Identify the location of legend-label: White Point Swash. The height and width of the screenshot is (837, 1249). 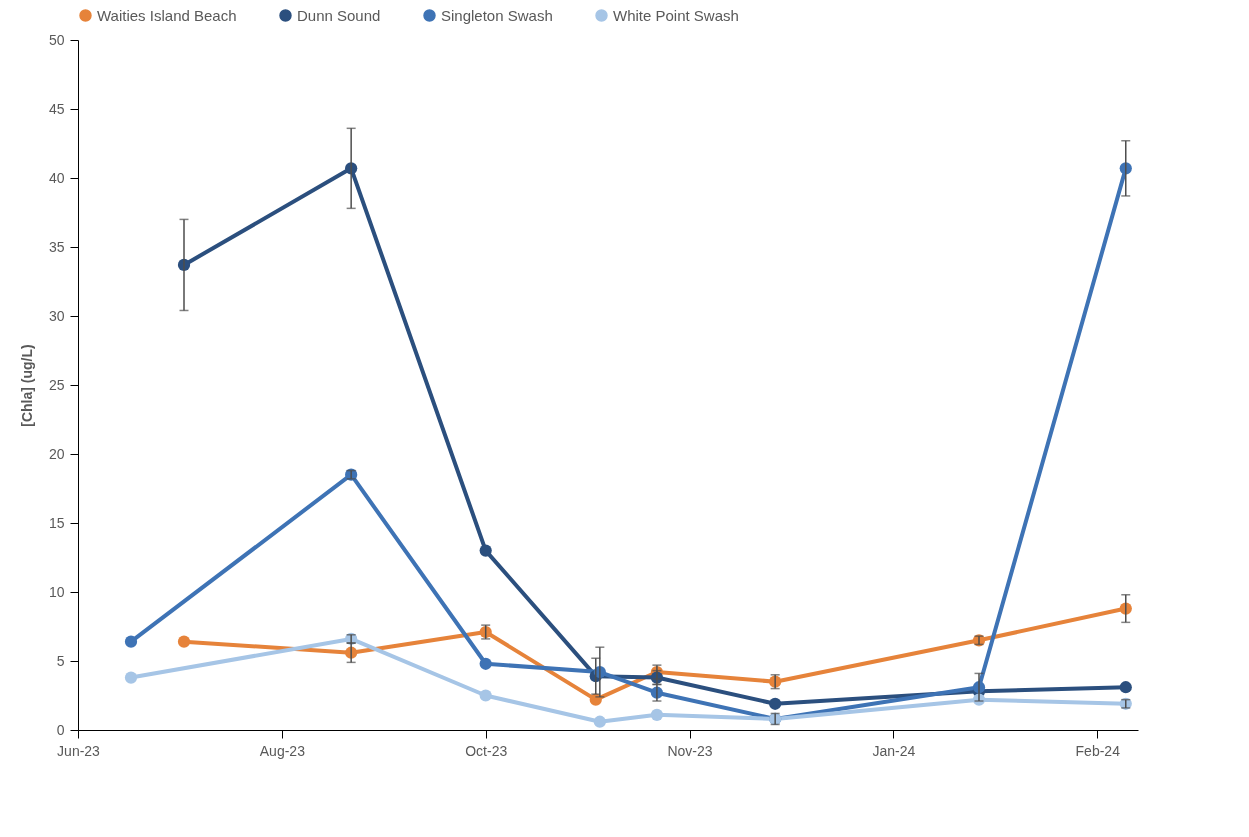
(676, 15).